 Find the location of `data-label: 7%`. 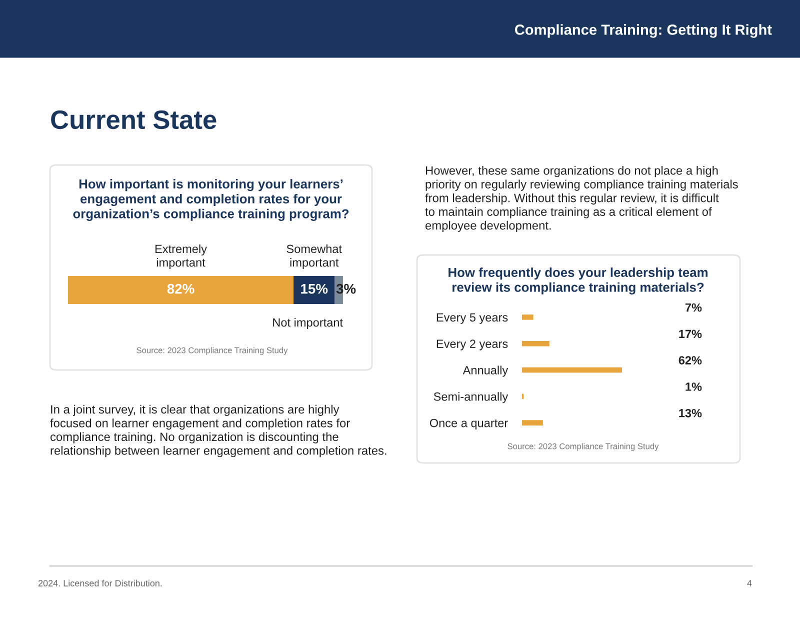

data-label: 7% is located at coordinates (693, 307).